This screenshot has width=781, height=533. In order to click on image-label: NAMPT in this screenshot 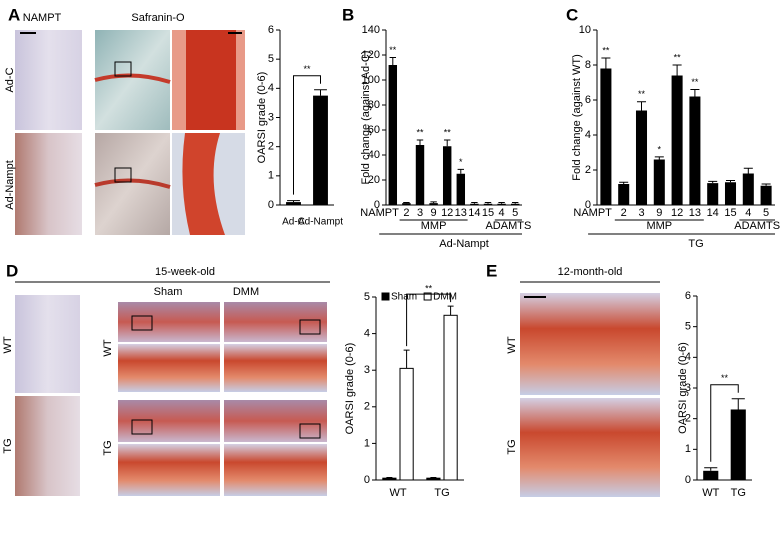, I will do `click(42, 18)`.